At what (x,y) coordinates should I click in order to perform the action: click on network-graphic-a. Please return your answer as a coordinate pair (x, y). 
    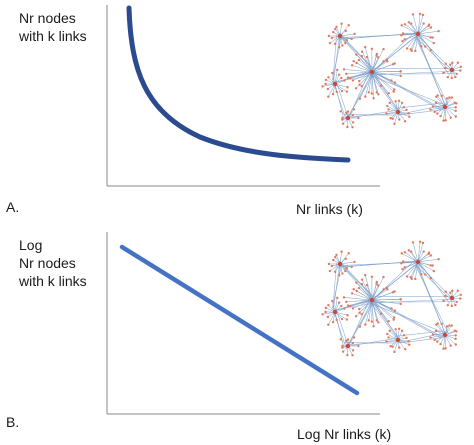
    Looking at the image, I should click on (391, 70).